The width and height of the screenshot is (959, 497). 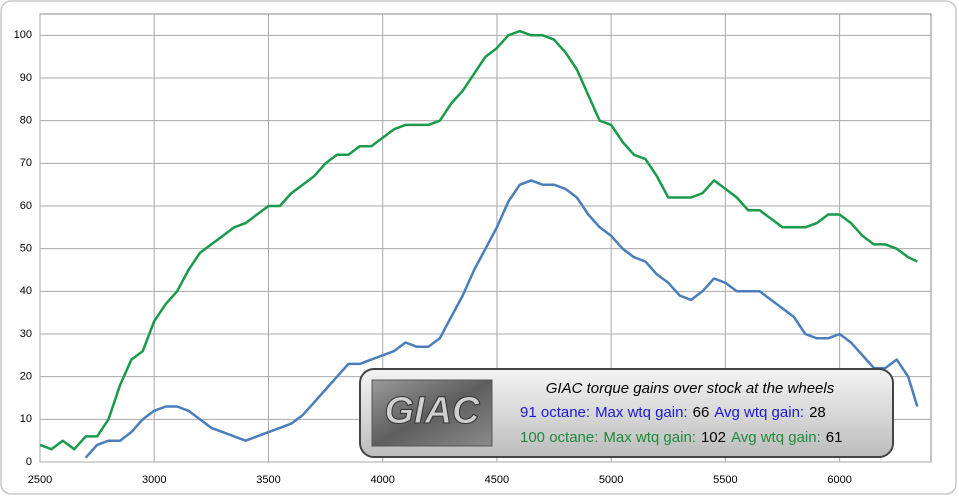 What do you see at coordinates (40, 480) in the screenshot?
I see `x-tick-label: 2500` at bounding box center [40, 480].